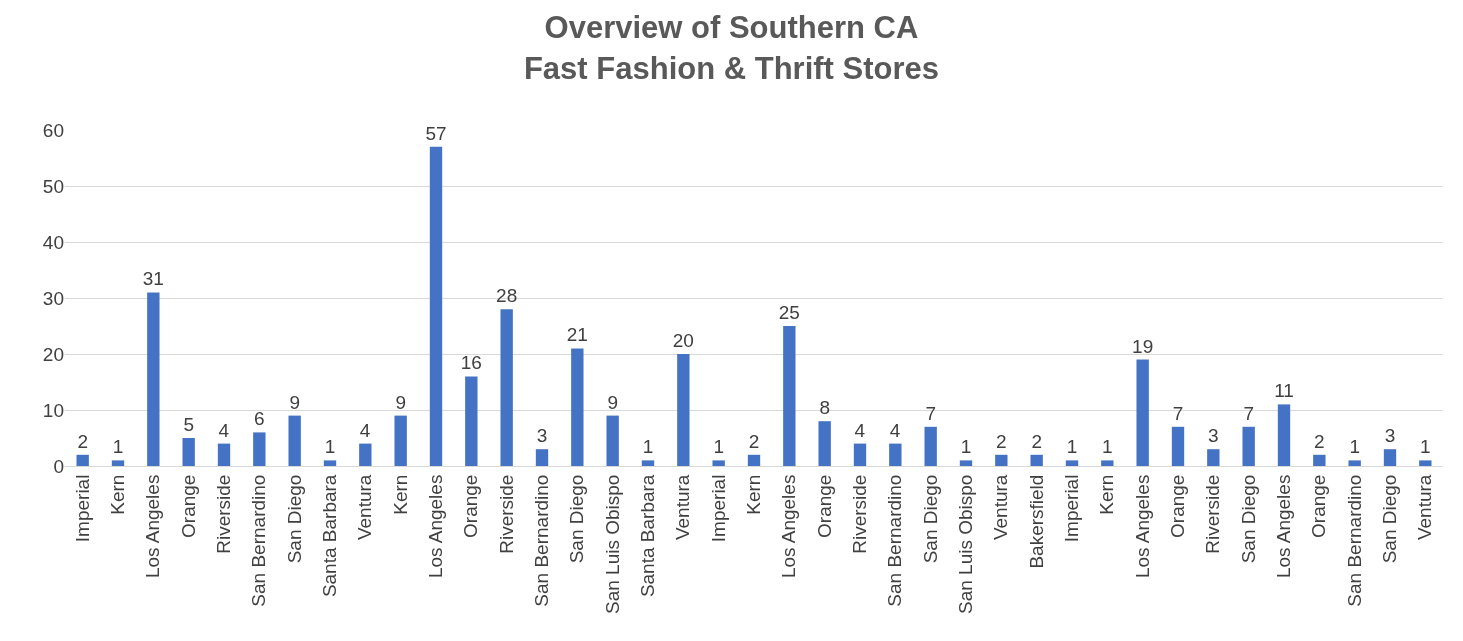 This screenshot has height=641, width=1463. What do you see at coordinates (507, 296) in the screenshot?
I see `data-label: 28` at bounding box center [507, 296].